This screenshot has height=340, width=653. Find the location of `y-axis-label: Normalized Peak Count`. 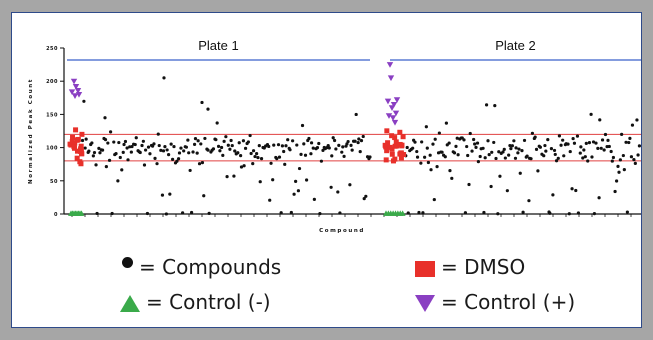

y-axis-label: Normalized Peak Count is located at coordinates (31, 131).